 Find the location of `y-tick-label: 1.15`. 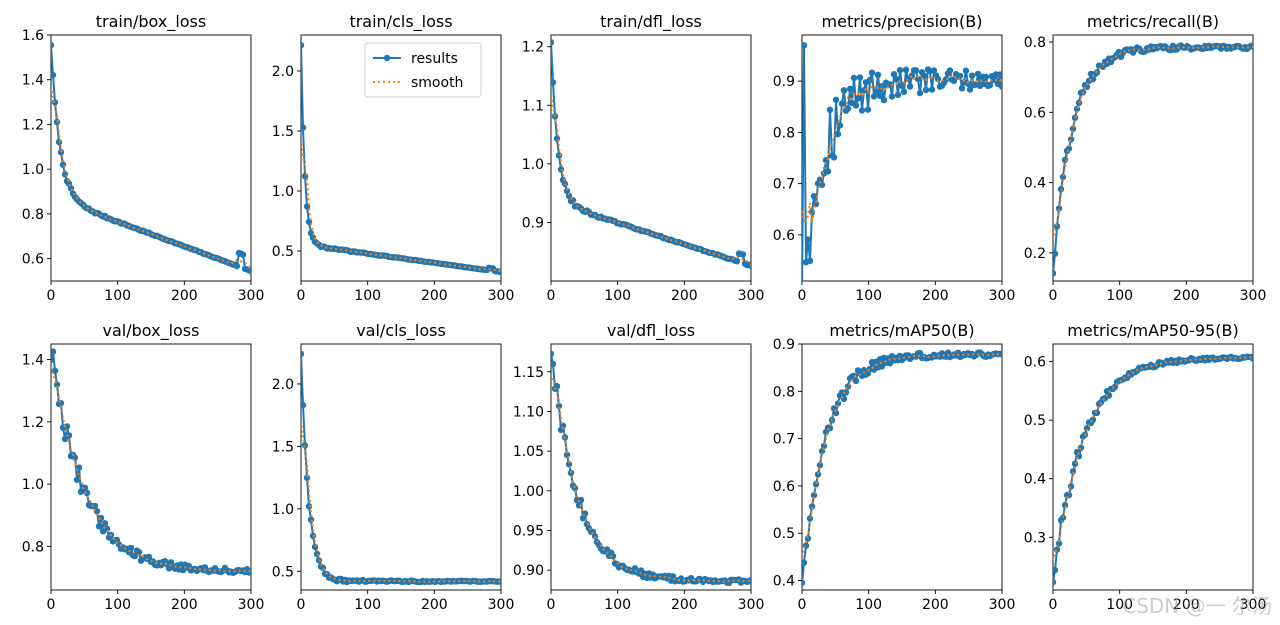

y-tick-label: 1.15 is located at coordinates (528, 373).